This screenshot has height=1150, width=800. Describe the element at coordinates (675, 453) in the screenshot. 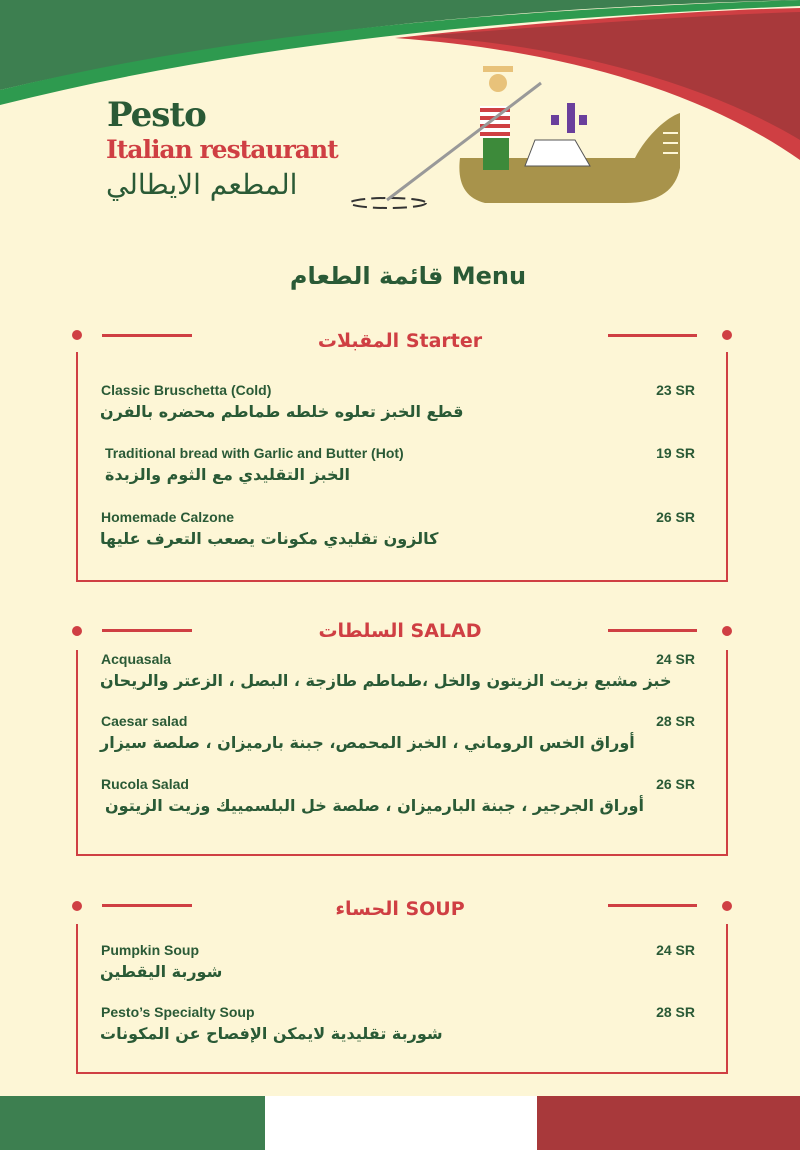

I see `item-price: 19 SR` at that location.